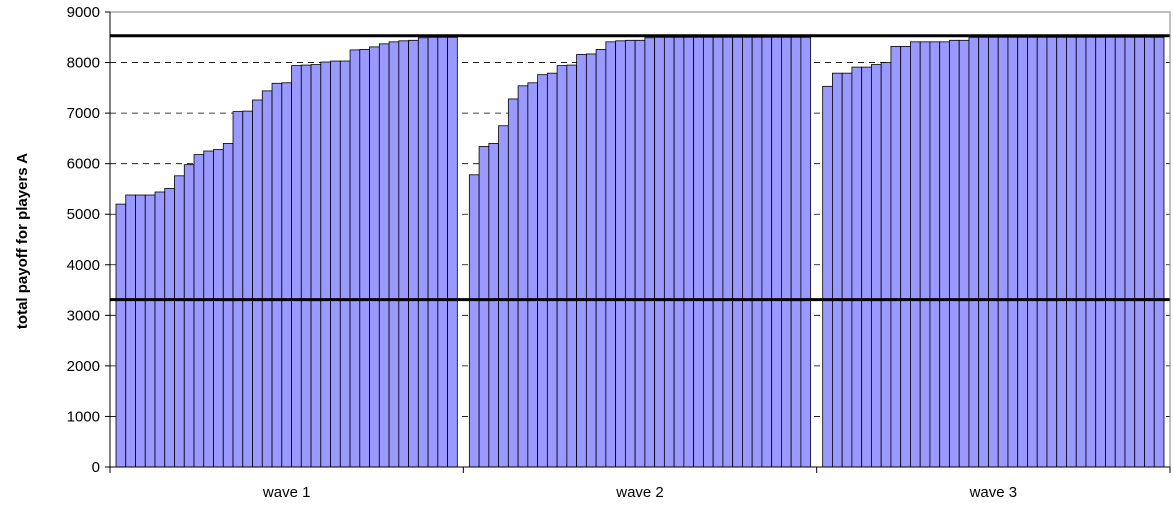  I want to click on y-axis-title: total payoff for players A, so click(22, 241).